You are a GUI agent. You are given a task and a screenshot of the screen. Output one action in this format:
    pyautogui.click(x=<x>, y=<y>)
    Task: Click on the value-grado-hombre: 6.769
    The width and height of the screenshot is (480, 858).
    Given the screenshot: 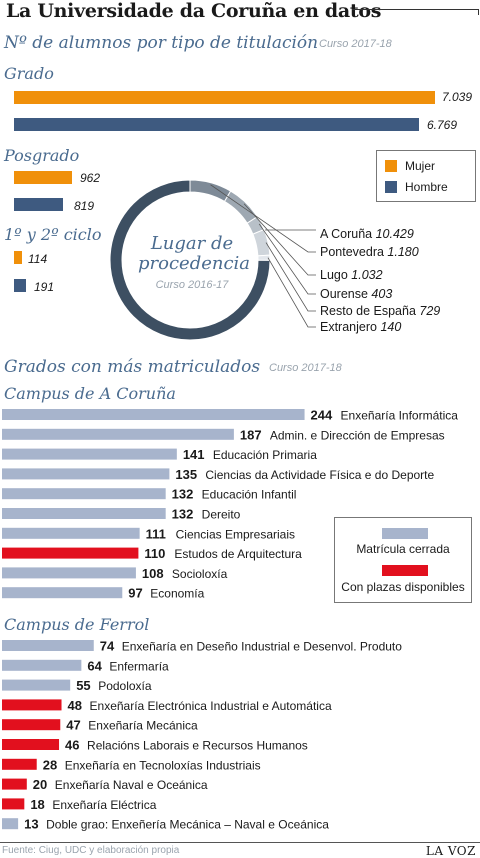 What is the action you would take?
    pyautogui.click(x=442, y=125)
    